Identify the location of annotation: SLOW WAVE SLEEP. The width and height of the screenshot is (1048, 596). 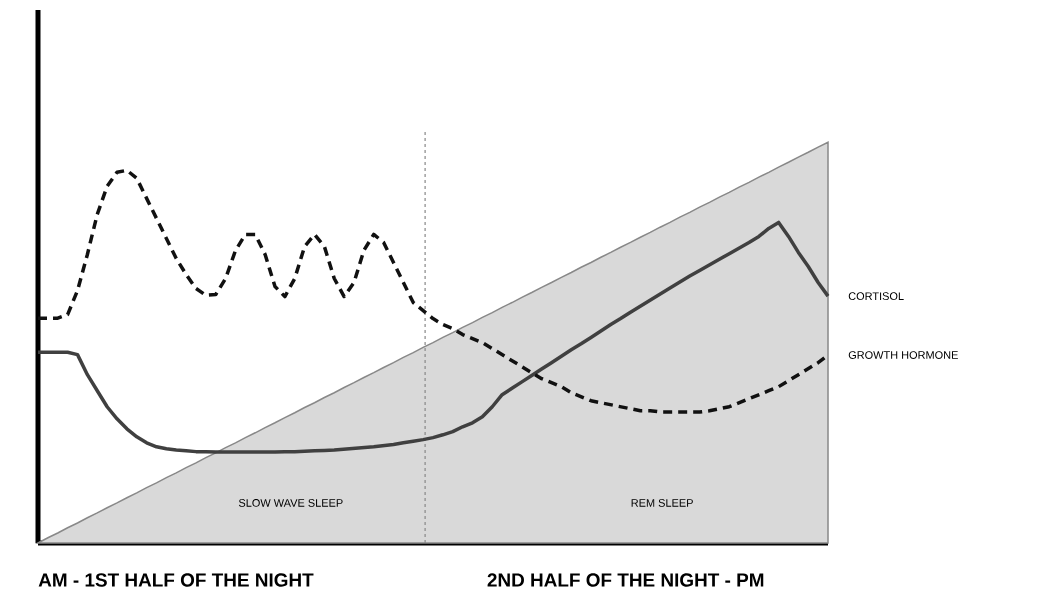
(290, 503).